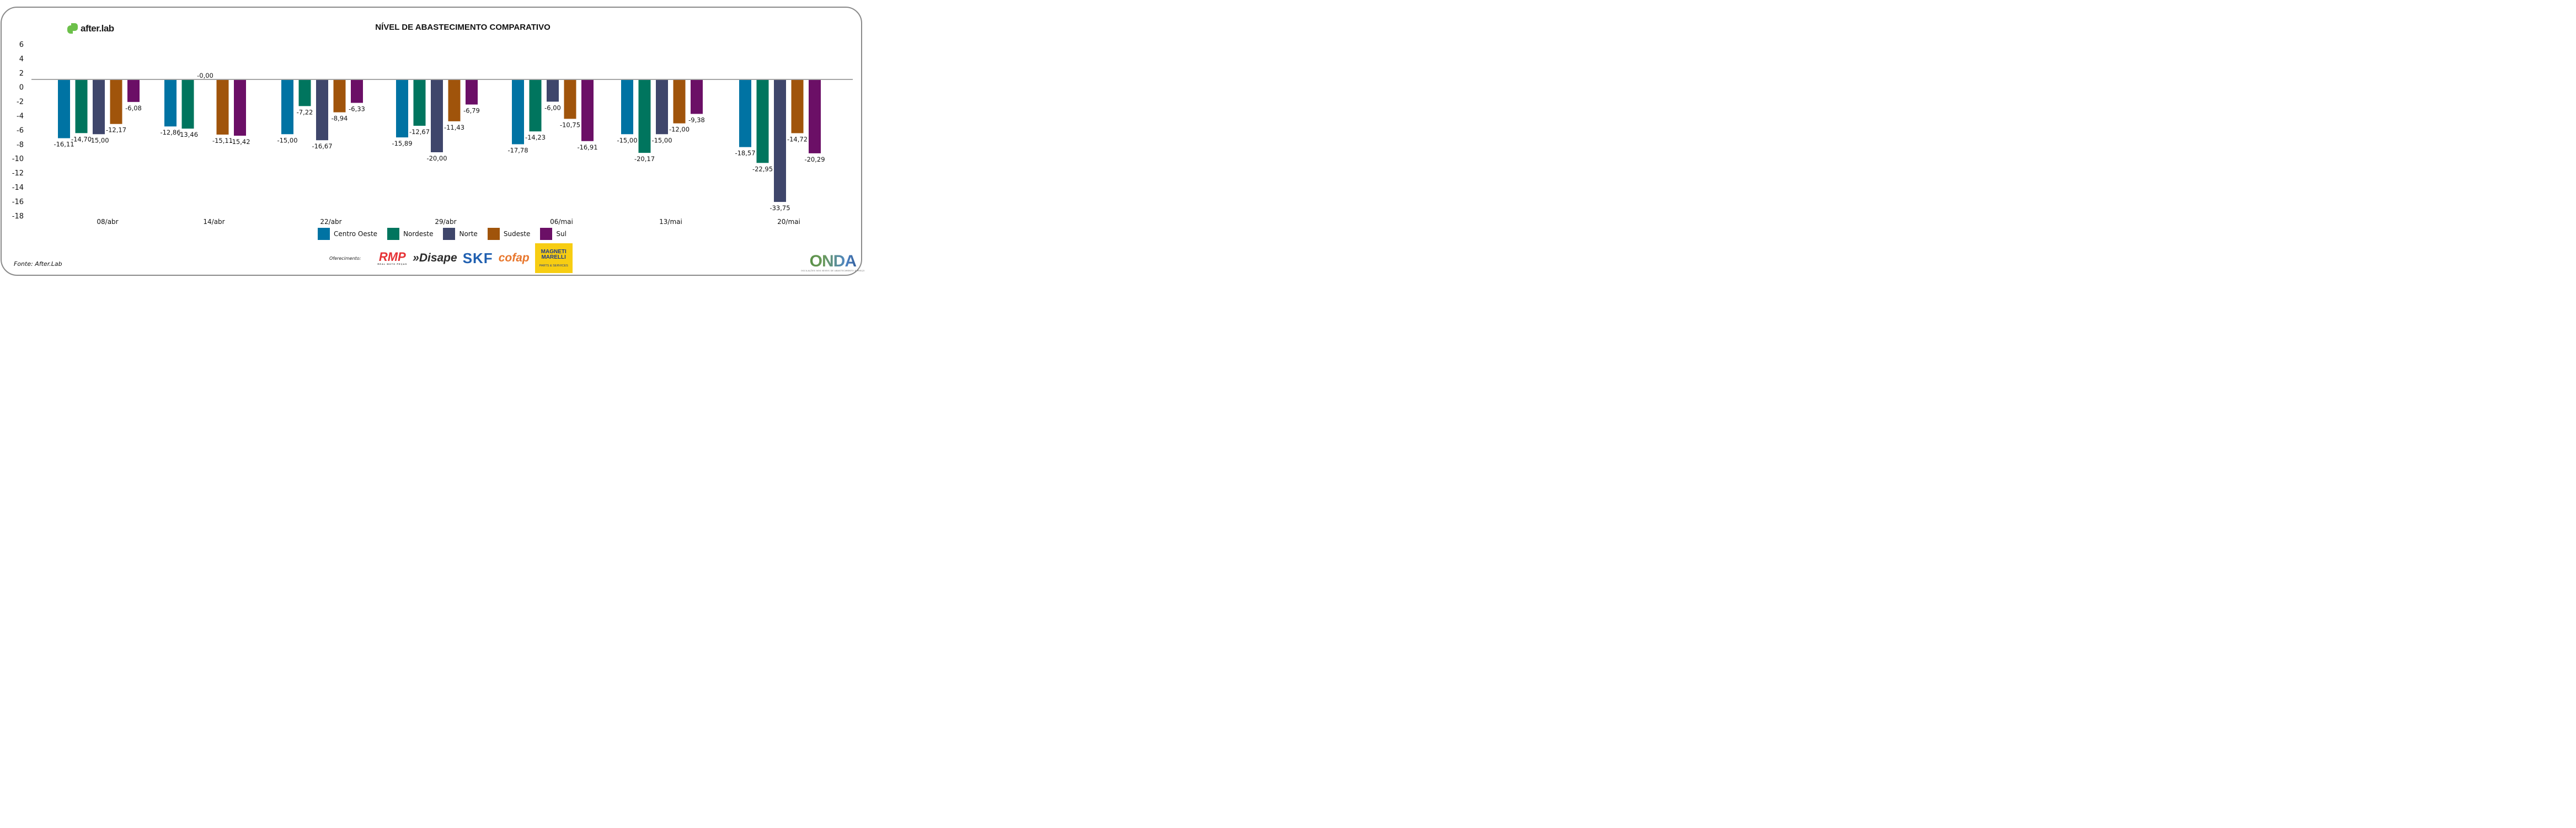 This screenshot has width=2576, height=828. What do you see at coordinates (21, 88) in the screenshot?
I see `y-tick-label: 0` at bounding box center [21, 88].